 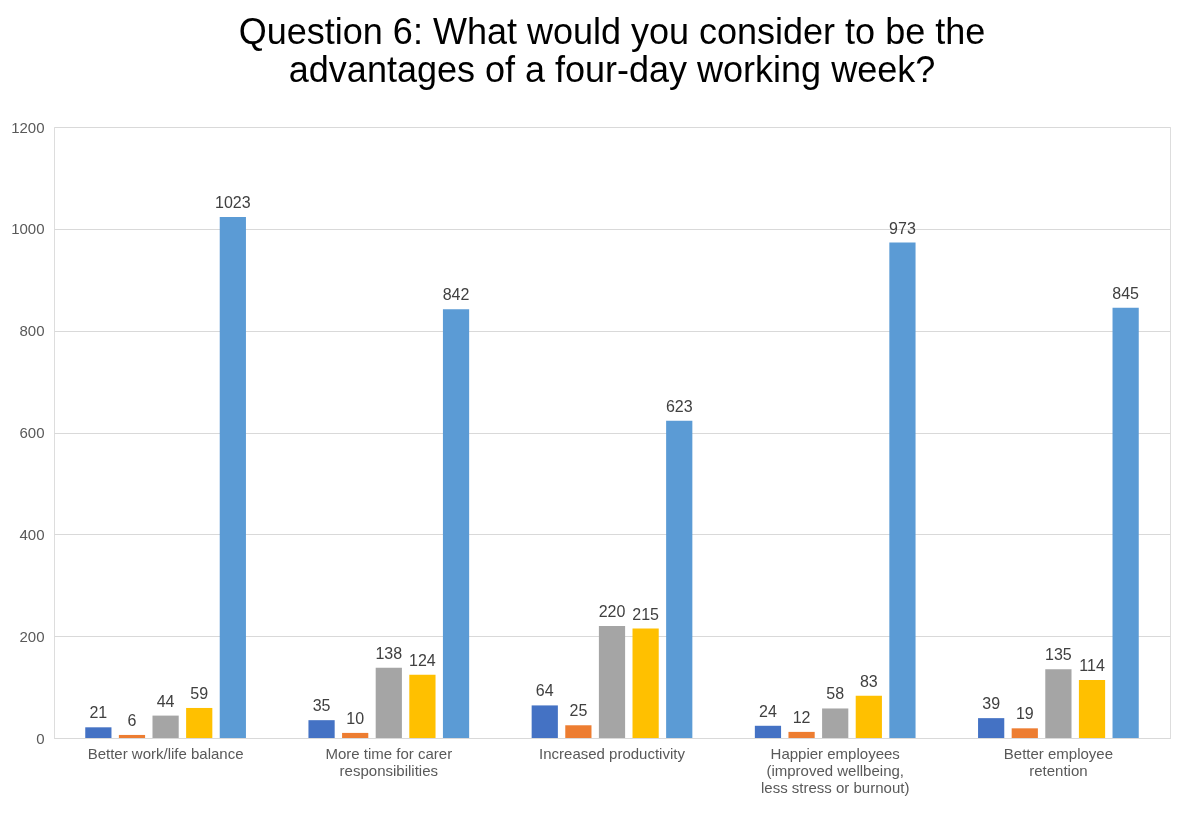 I want to click on data-label: 114, so click(x=1092, y=665).